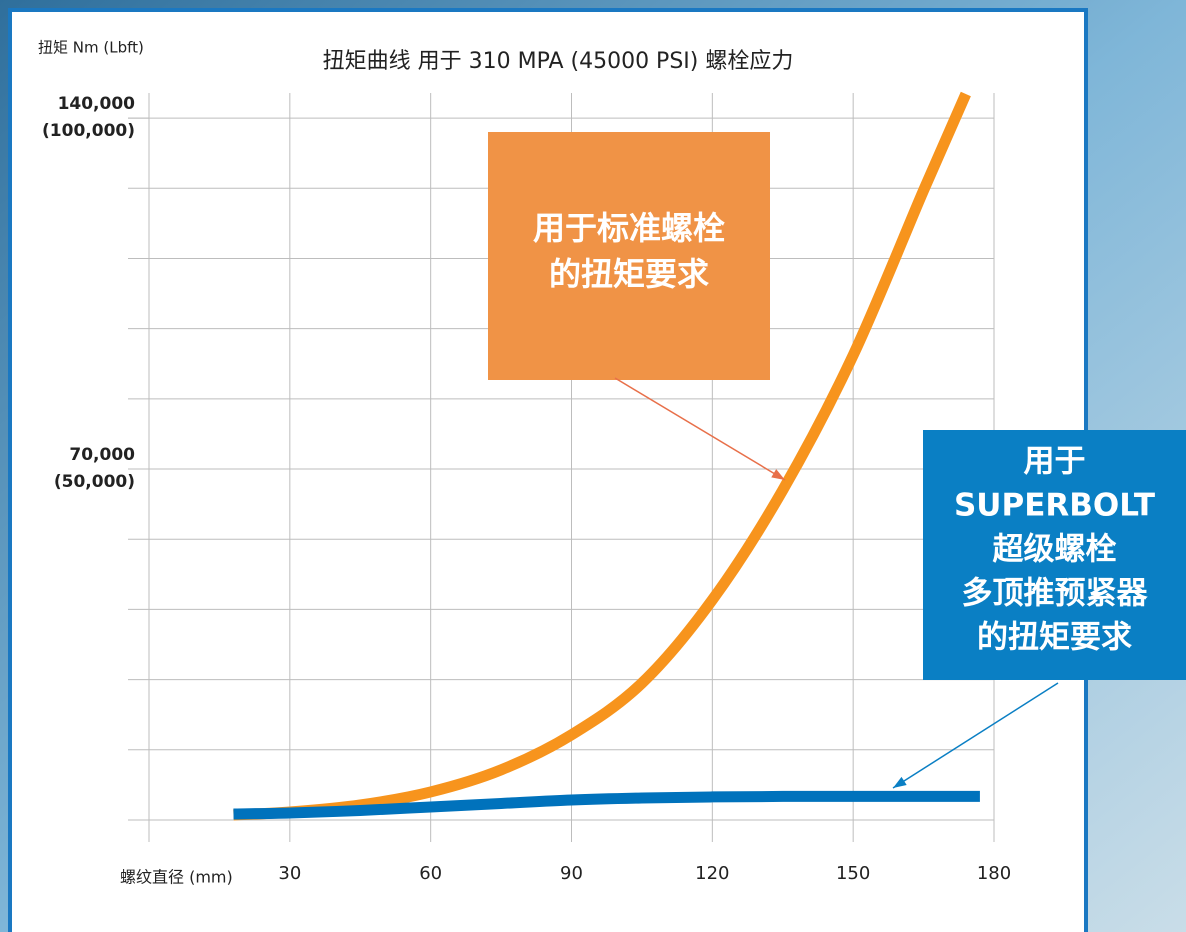 This screenshot has height=932, width=1186. Describe the element at coordinates (853, 873) in the screenshot. I see `x-tick-label: 150` at that location.